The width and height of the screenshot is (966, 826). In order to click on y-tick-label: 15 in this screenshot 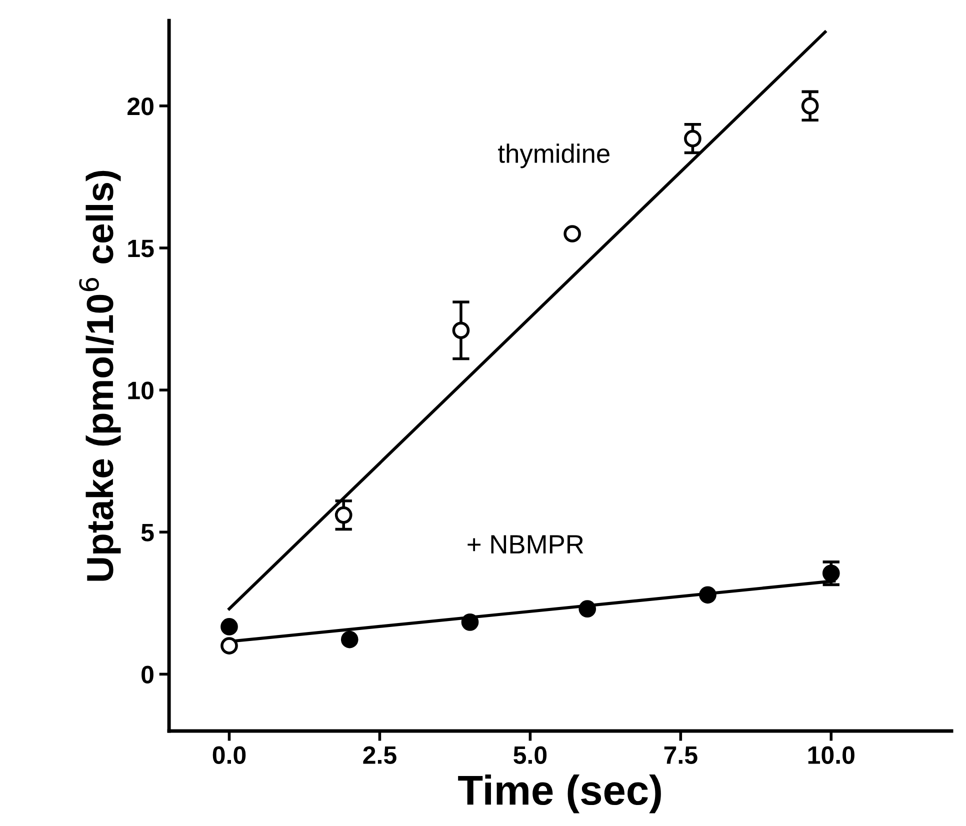, I will do `click(141, 249)`.